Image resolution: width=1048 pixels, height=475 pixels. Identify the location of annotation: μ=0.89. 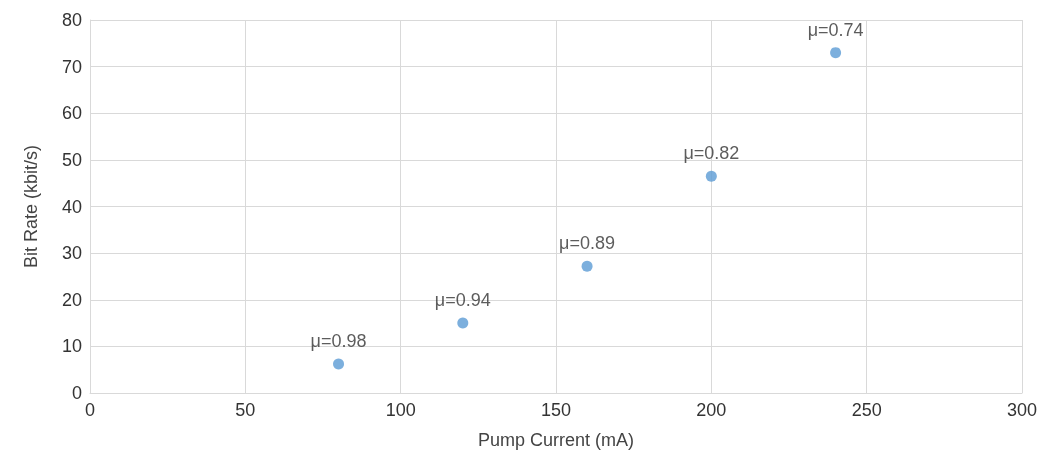
(587, 243).